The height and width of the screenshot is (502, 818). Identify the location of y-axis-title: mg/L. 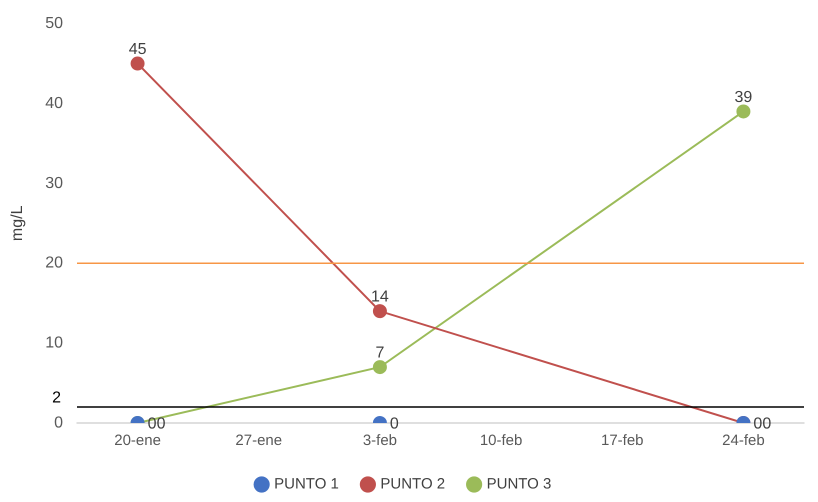
(17, 223).